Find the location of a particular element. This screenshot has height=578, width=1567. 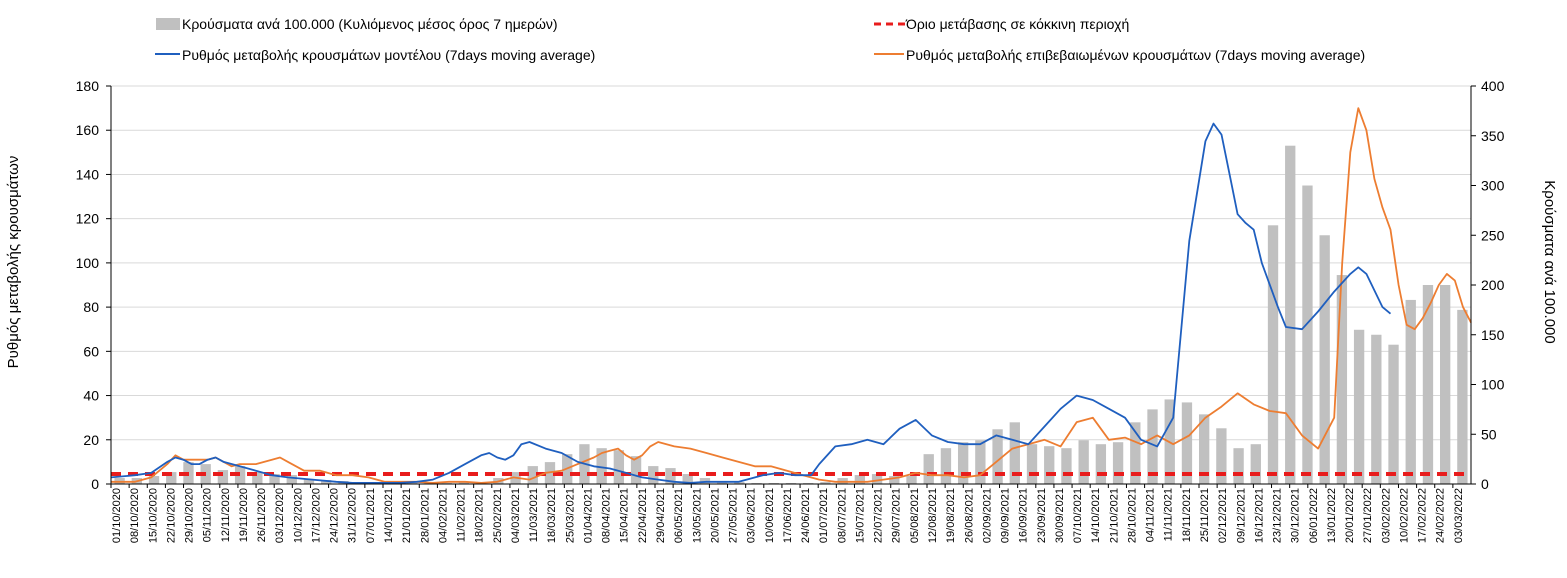

x-tick-label: 24/12/2020 is located at coordinates (335, 515).